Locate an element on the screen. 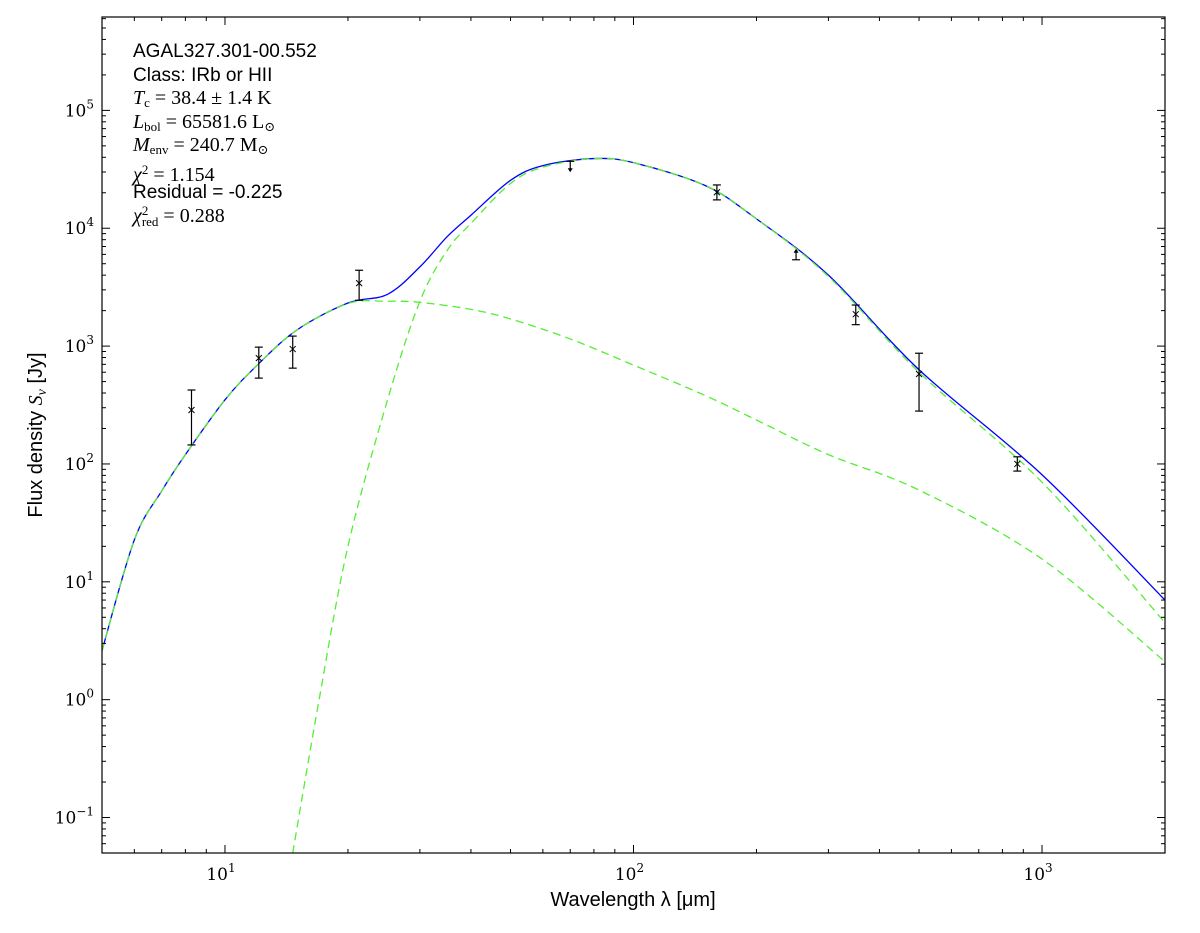  residual: Residual = -0.225 is located at coordinates (208, 192).